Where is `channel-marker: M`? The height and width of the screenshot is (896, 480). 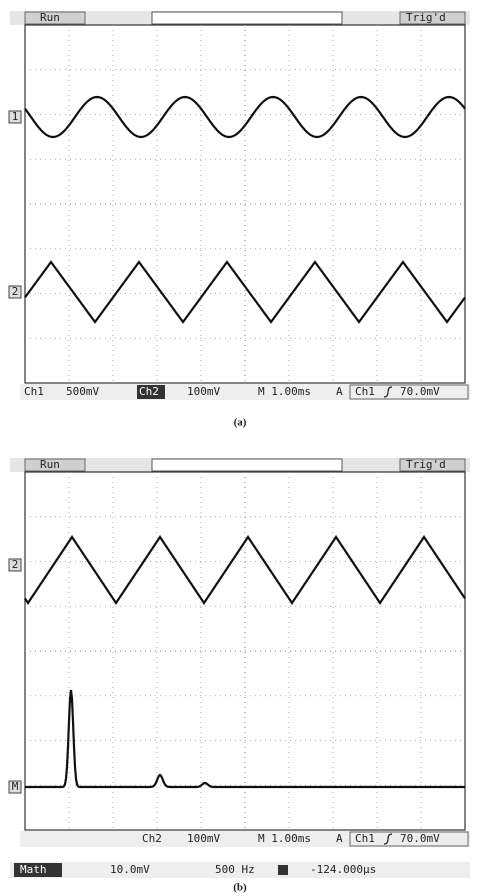 channel-marker: M is located at coordinates (15, 786).